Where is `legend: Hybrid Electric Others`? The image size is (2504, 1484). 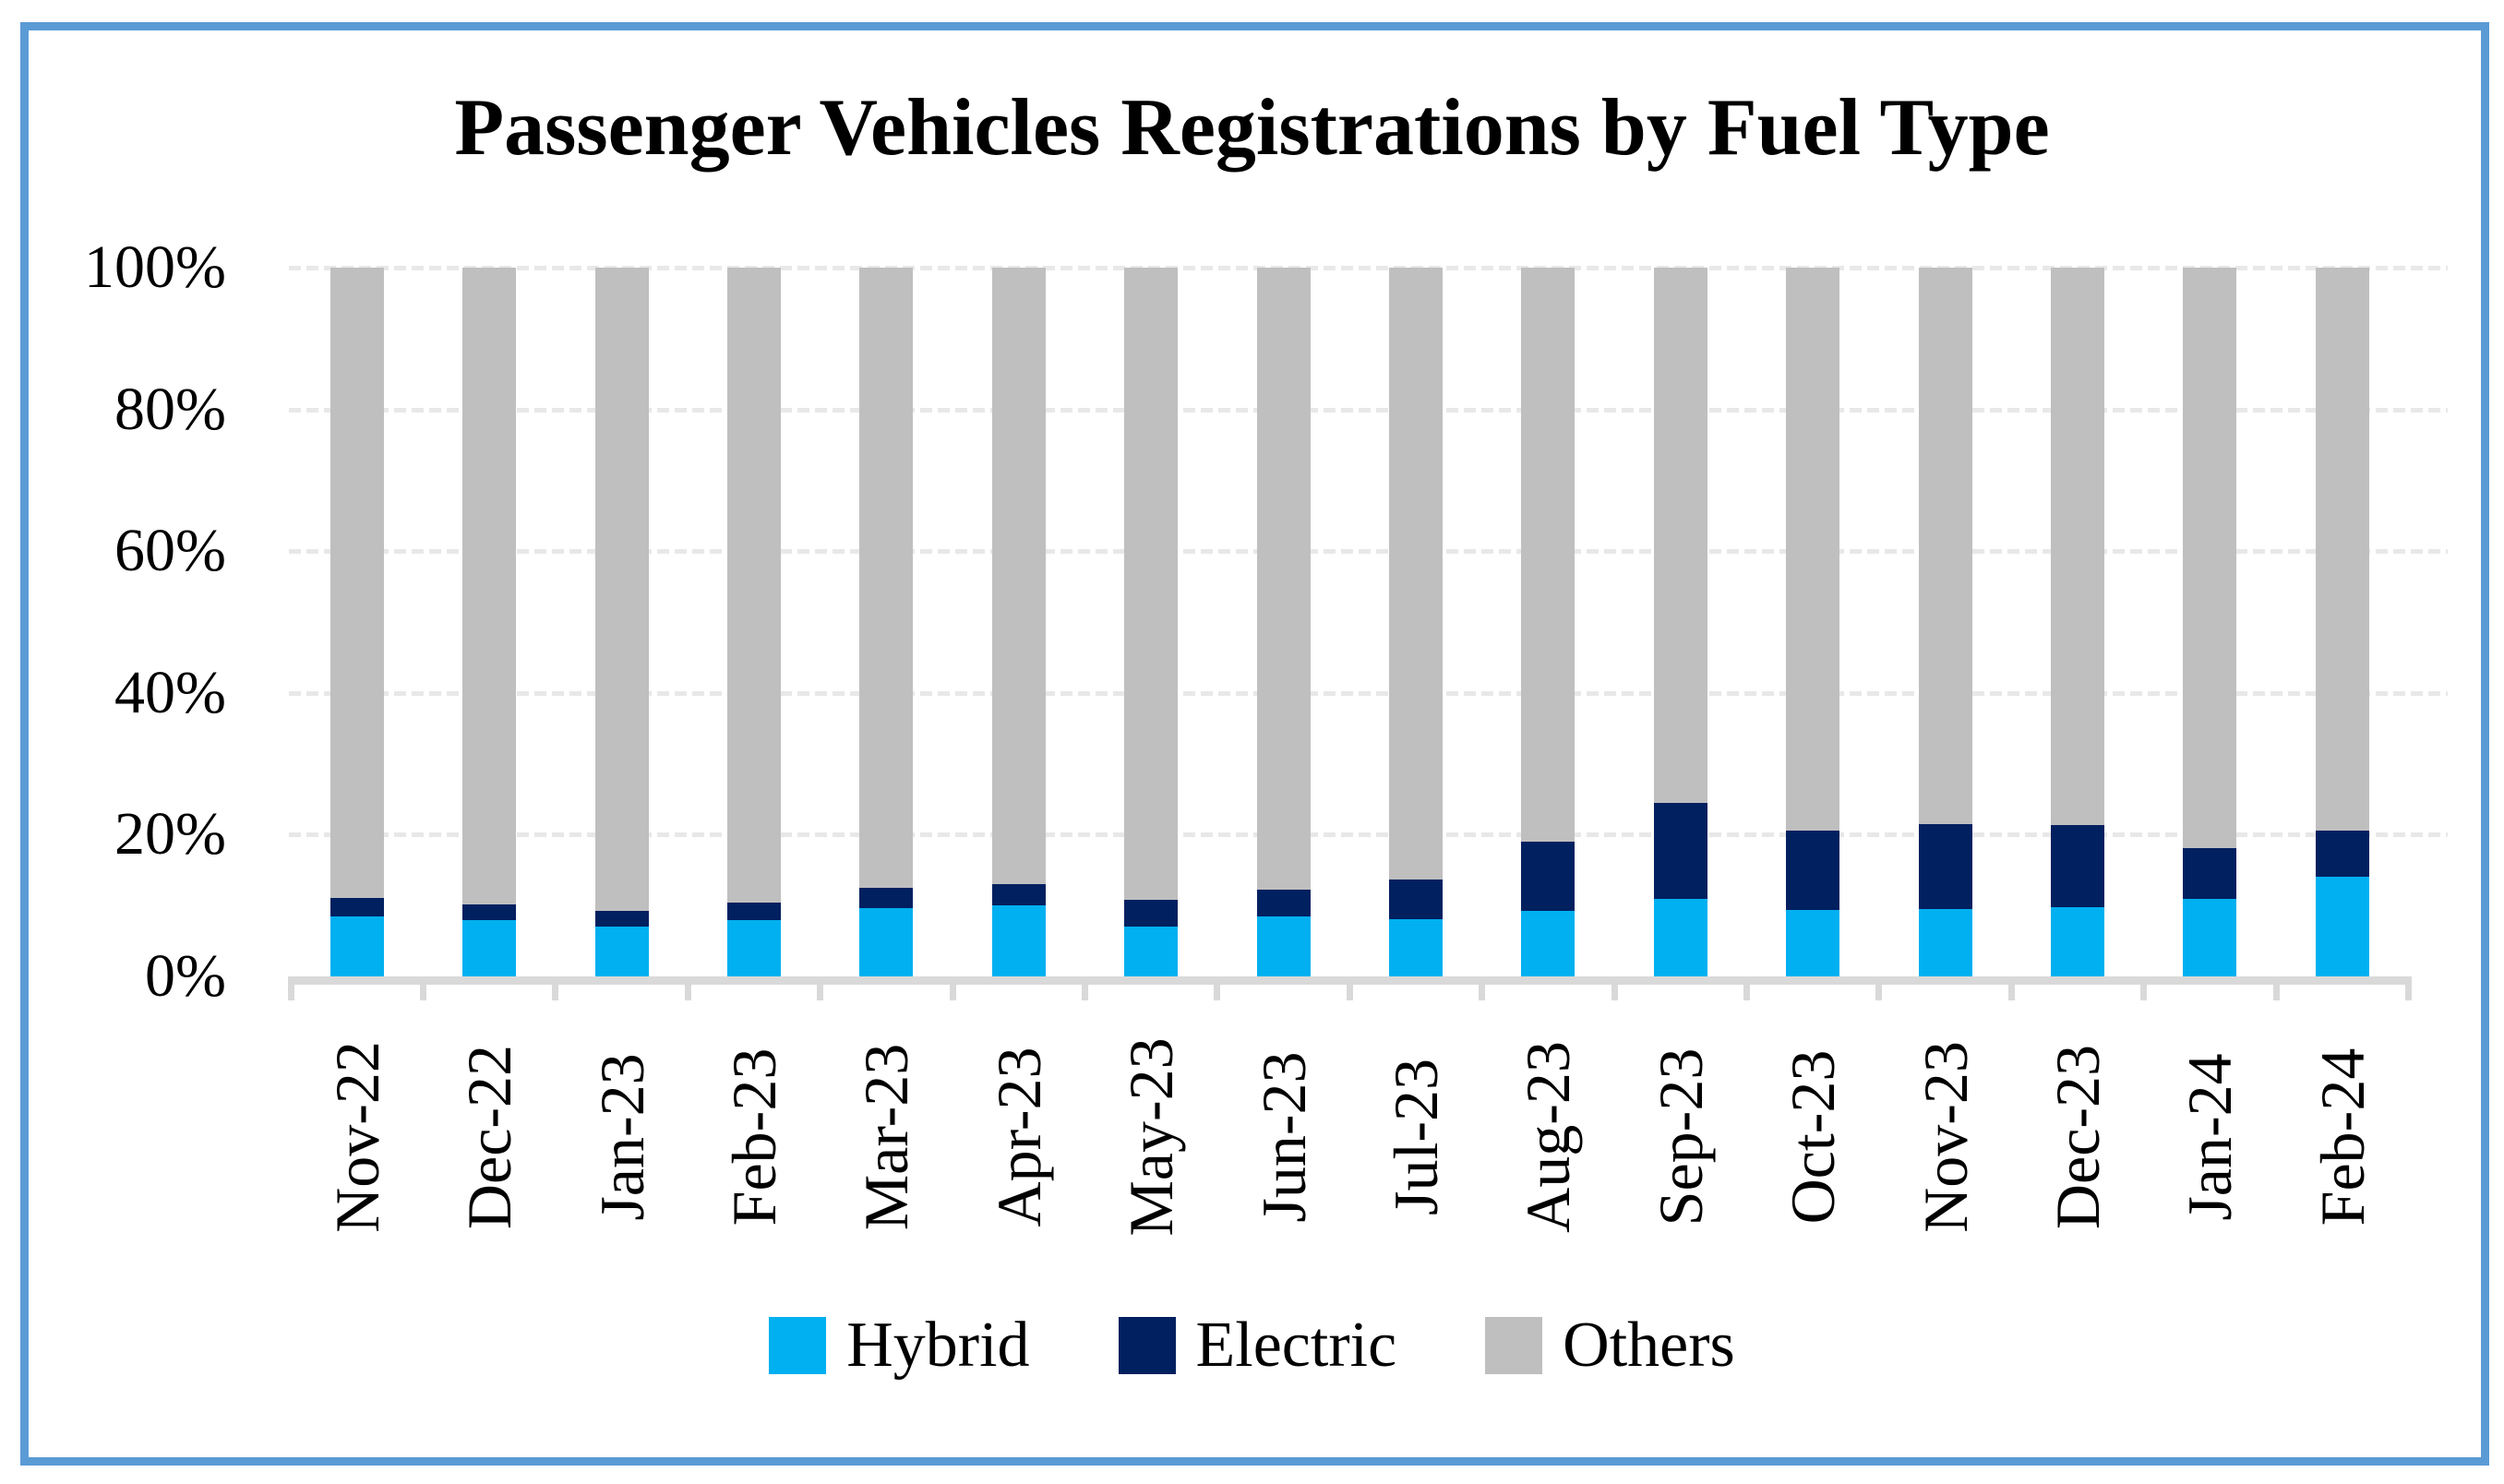
legend: Hybrid Electric Others is located at coordinates (1252, 1345).